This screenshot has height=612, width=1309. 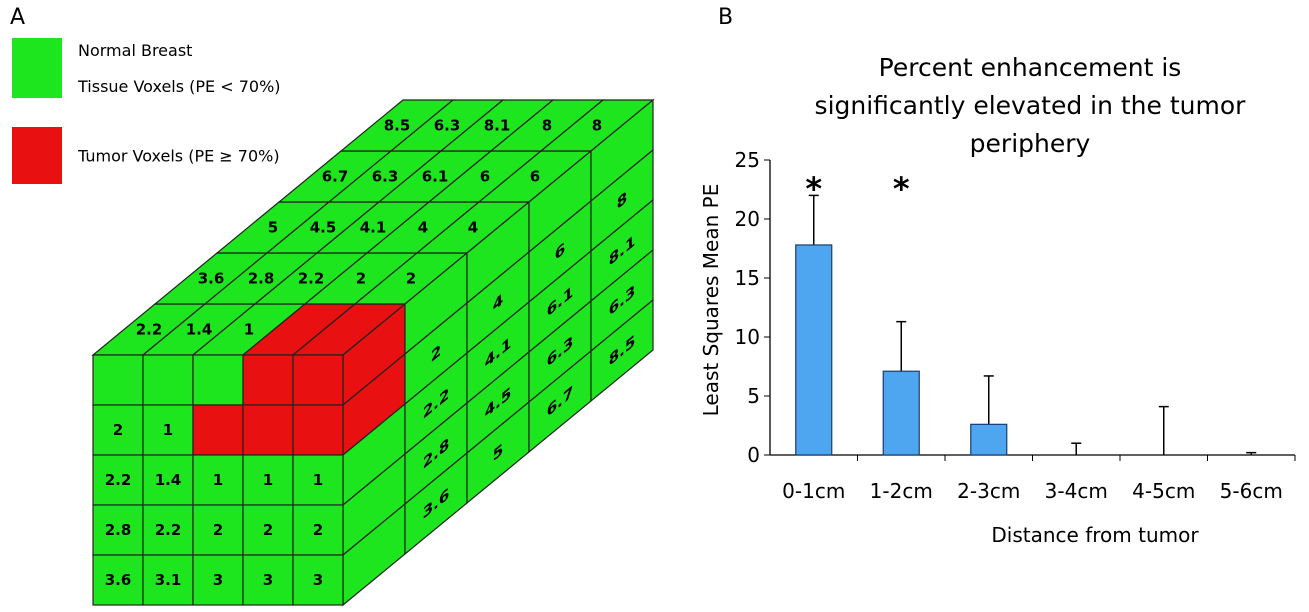 I want to click on y-tick-label: 25, so click(x=747, y=160).